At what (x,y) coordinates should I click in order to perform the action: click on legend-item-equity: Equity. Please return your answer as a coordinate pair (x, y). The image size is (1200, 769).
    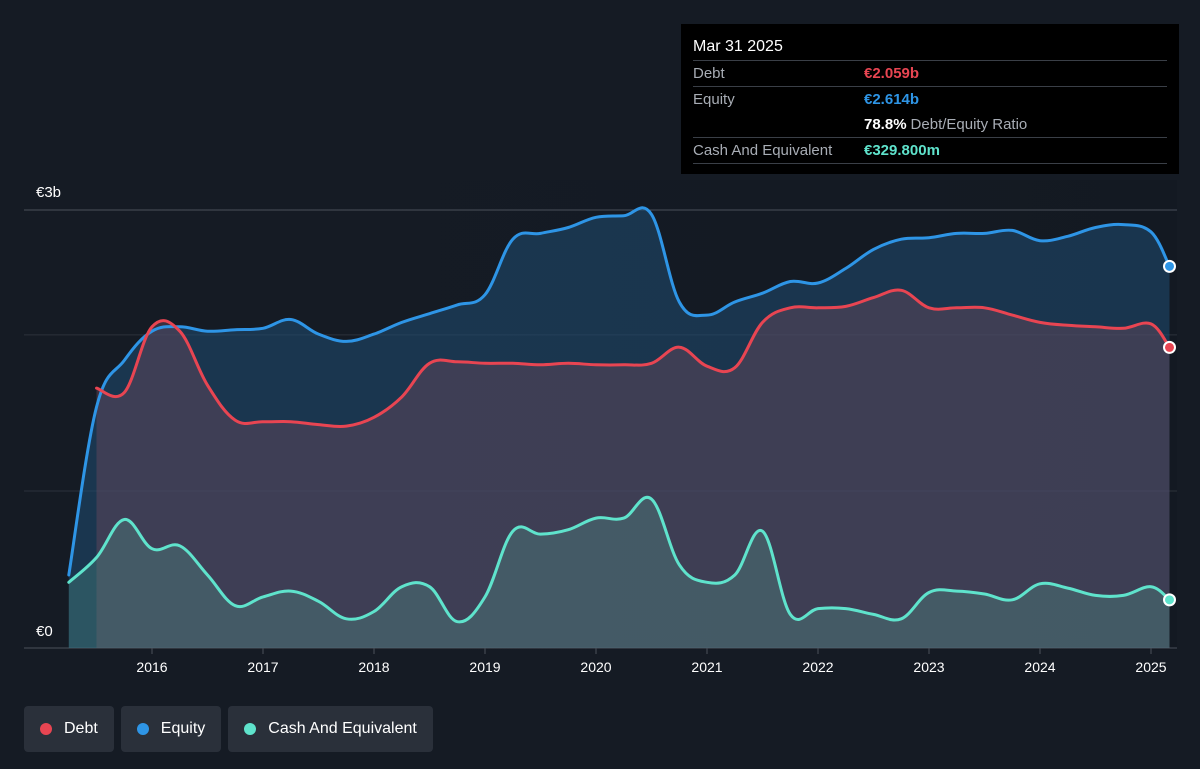
    Looking at the image, I should click on (171, 729).